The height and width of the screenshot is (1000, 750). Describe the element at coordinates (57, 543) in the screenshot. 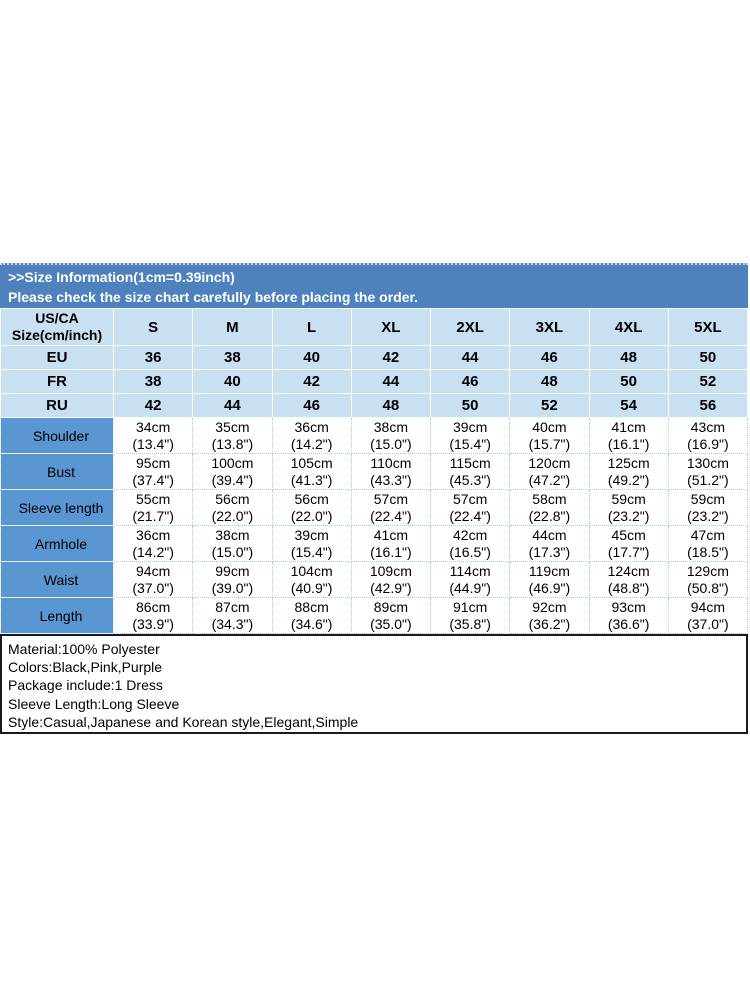

I see `measurement-label: Armhole` at that location.